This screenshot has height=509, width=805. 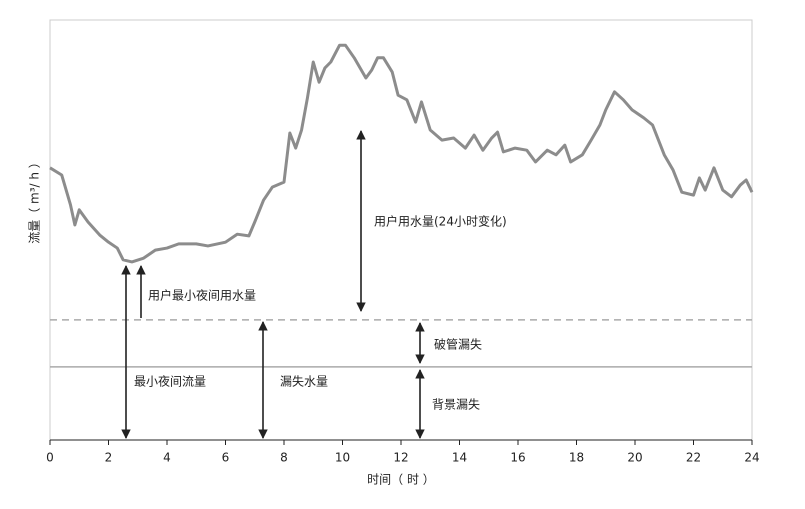 What do you see at coordinates (634, 458) in the screenshot?
I see `x-tick-label: 20` at bounding box center [634, 458].